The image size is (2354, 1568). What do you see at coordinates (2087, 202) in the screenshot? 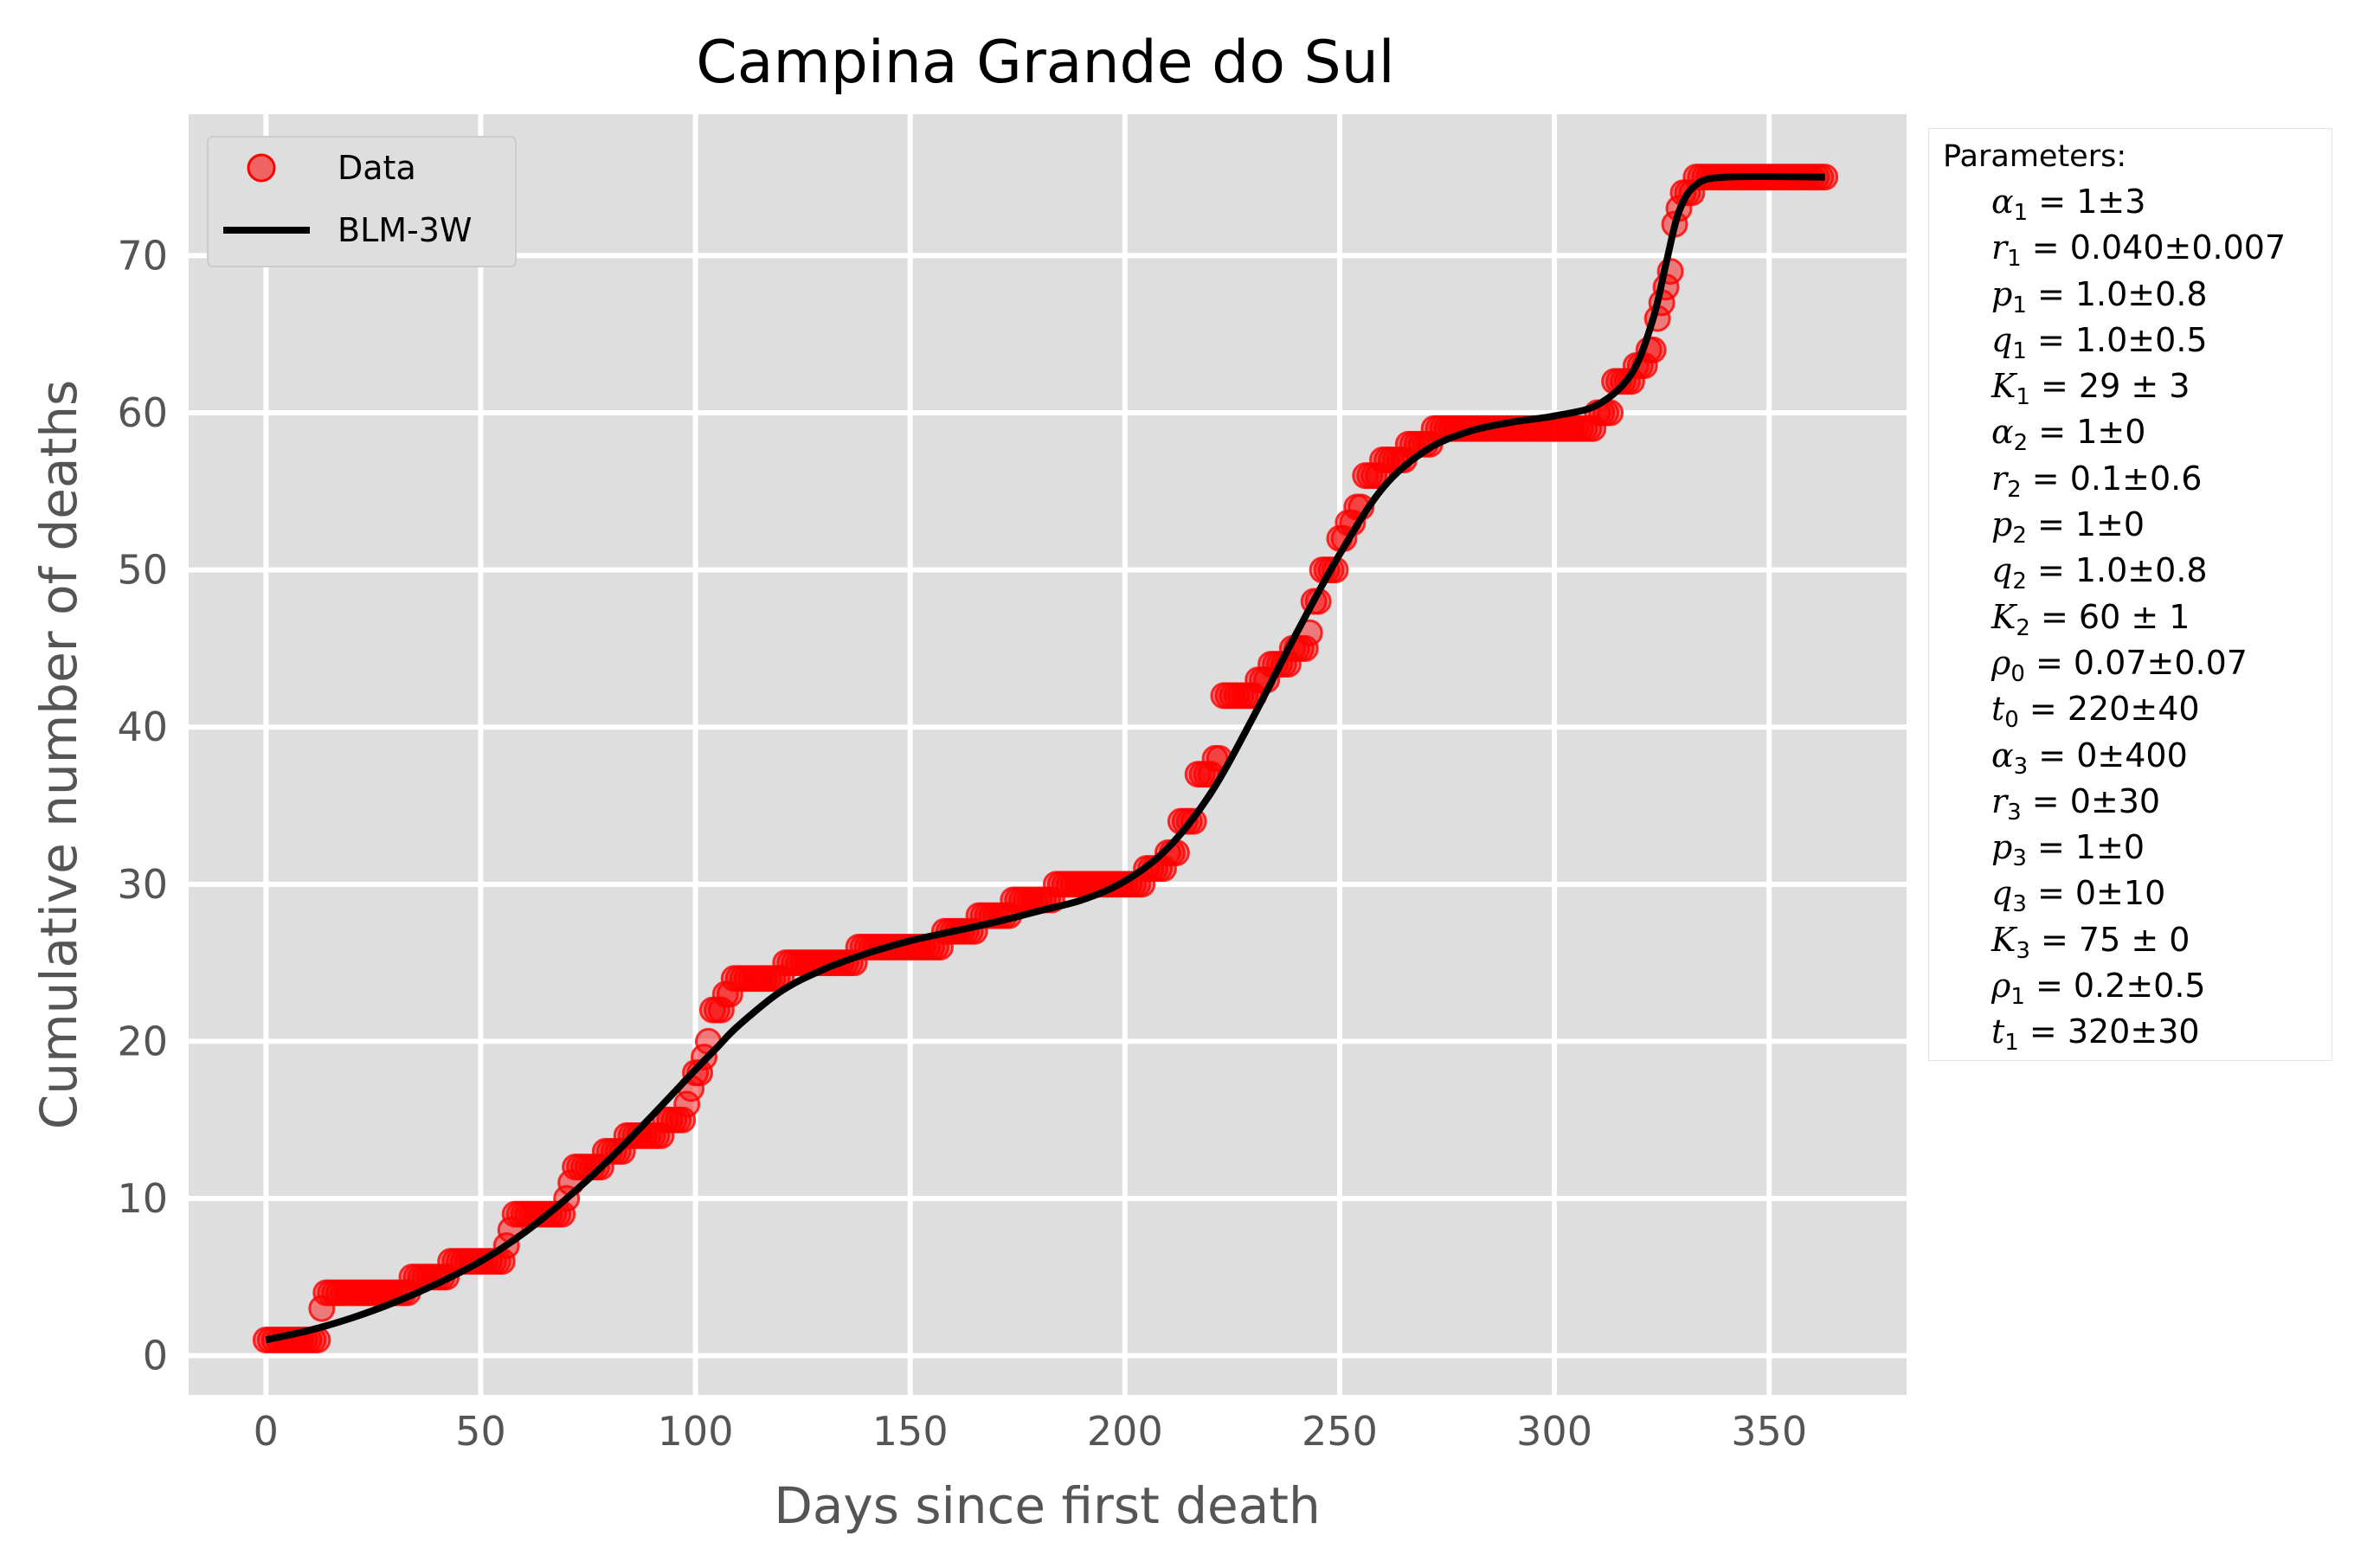
I see `parameter-value: = 1±3` at bounding box center [2087, 202].